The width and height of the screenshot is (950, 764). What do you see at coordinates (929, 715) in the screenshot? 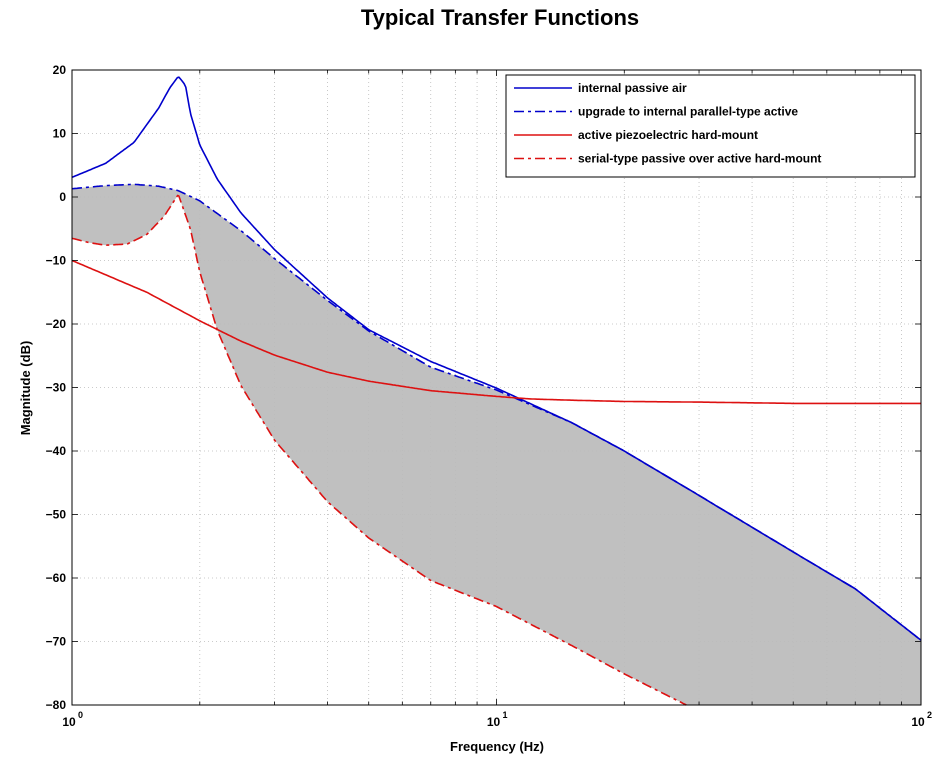
I see `x-tick-exponent: 2` at bounding box center [929, 715].